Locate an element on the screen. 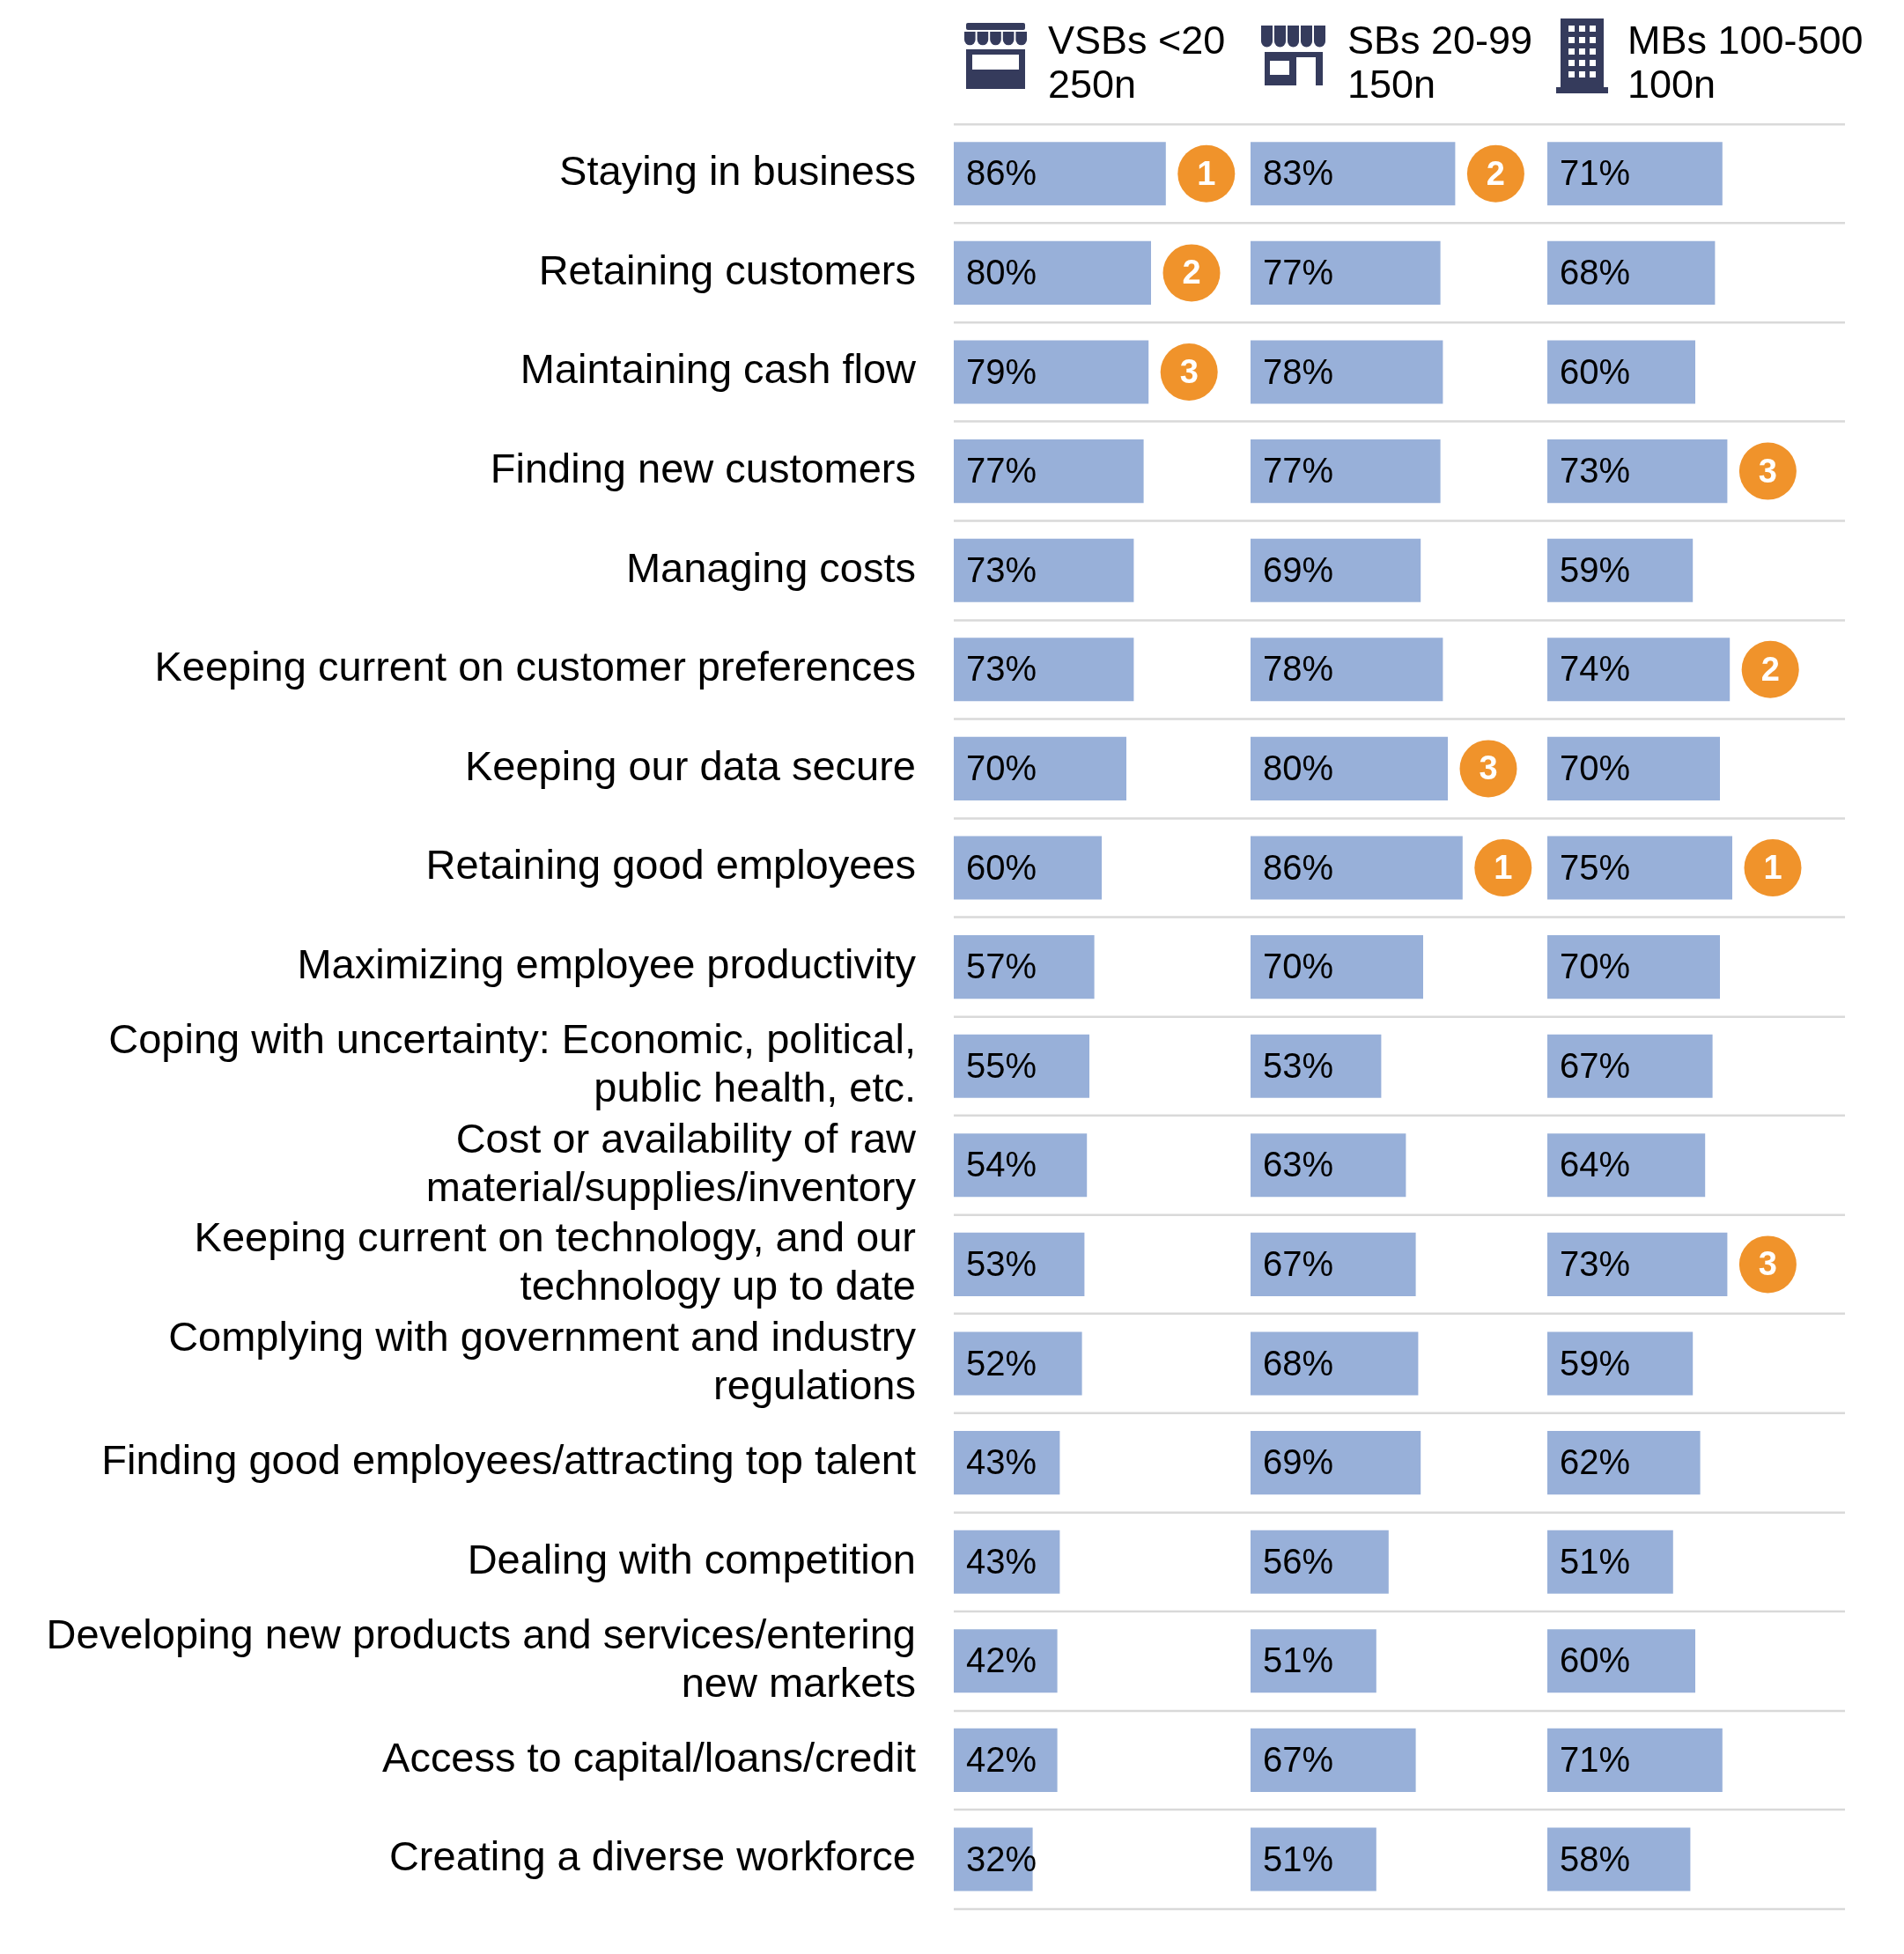 Image resolution: width=1904 pixels, height=1954 pixels. y-tick-label: Creating a diverse workforce is located at coordinates (652, 1856).